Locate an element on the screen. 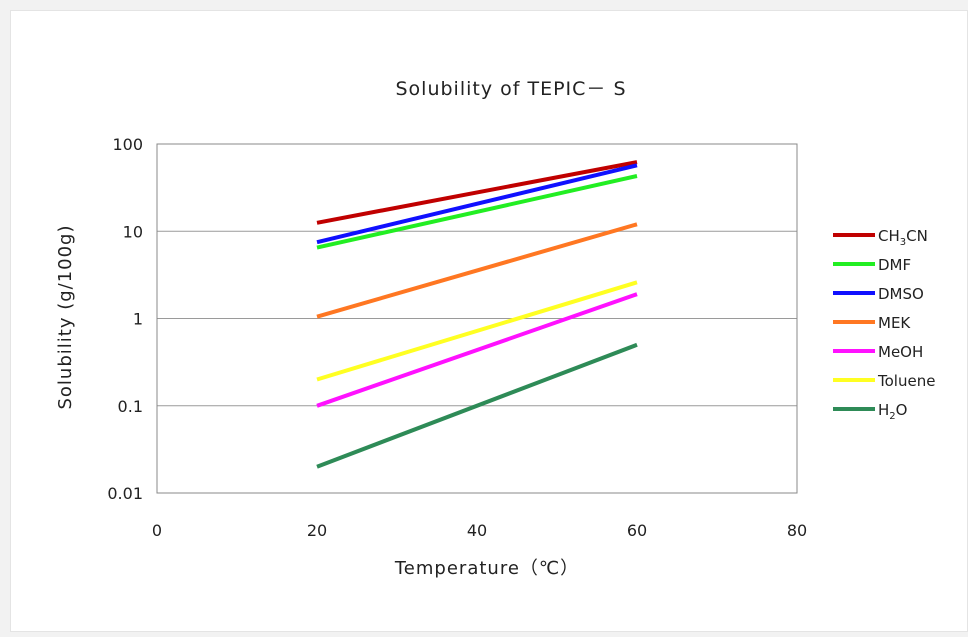 The height and width of the screenshot is (637, 968). x-tick-labels: 0 20 40 60 80 is located at coordinates (479, 530).